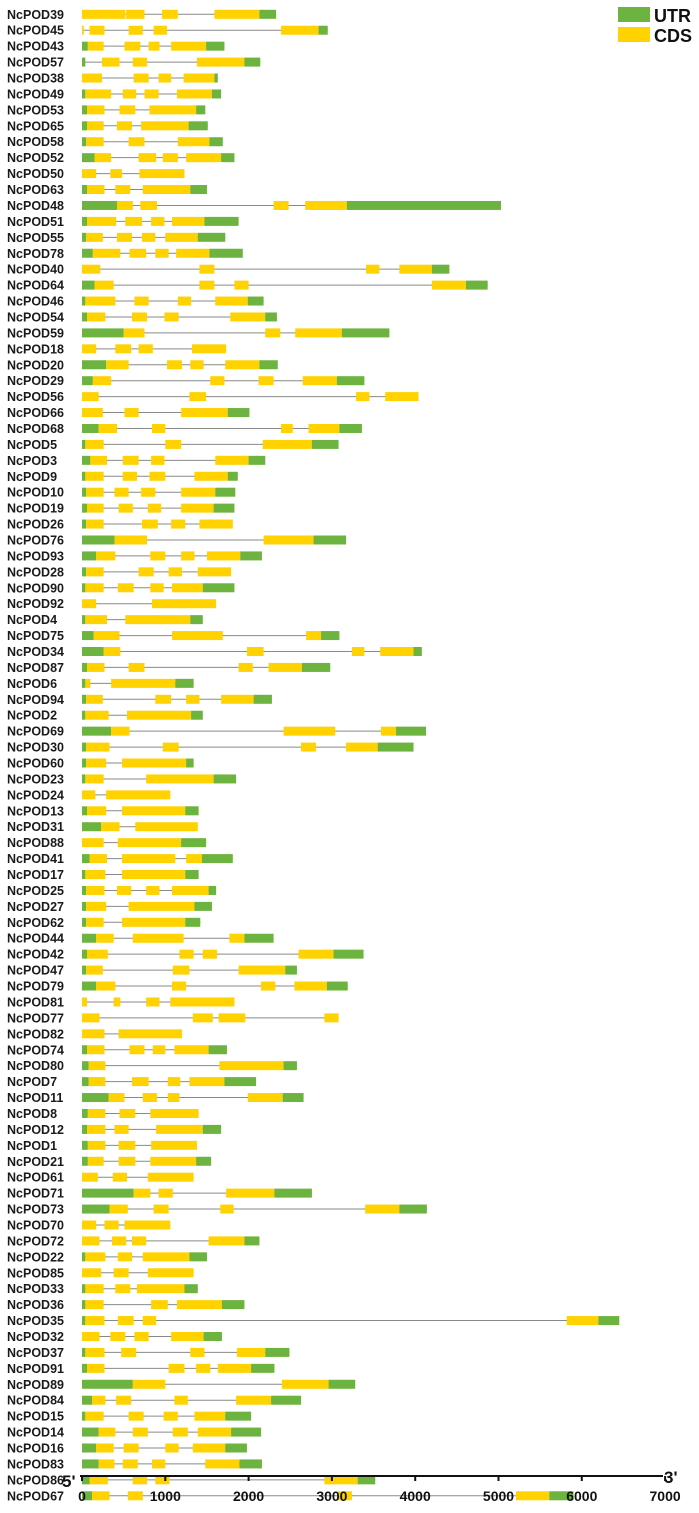 The height and width of the screenshot is (1513, 699). I want to click on legend: UTR CDS, so click(655, 26).